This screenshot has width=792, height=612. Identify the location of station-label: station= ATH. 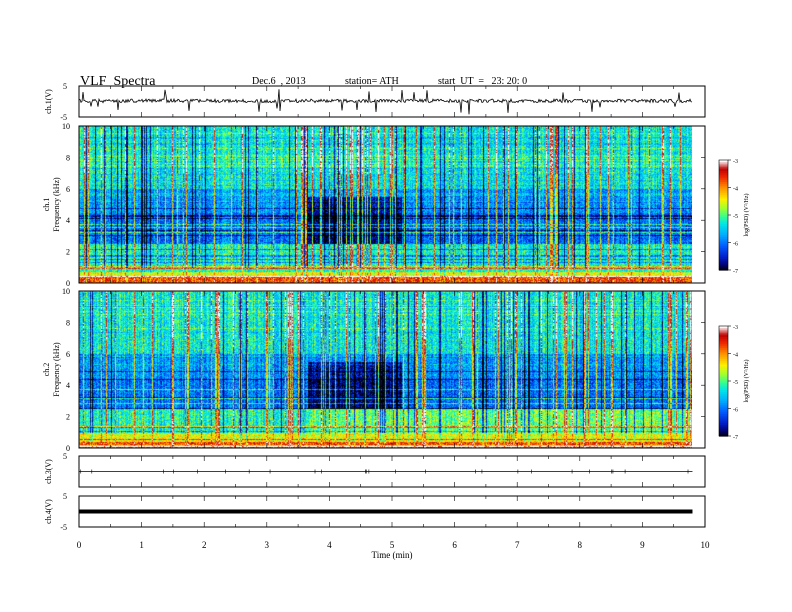
(372, 81).